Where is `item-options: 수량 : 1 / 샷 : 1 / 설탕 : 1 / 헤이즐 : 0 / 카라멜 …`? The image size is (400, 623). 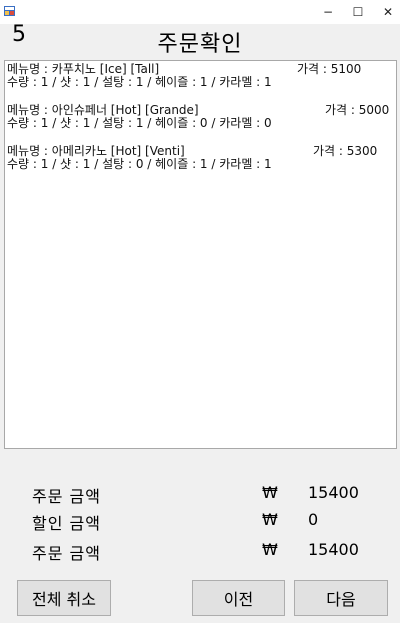
item-options: 수량 : 1 / 샷 : 1 / 설탕 : 1 / 헤이즐 : 0 / 카라멜 … is located at coordinates (139, 123).